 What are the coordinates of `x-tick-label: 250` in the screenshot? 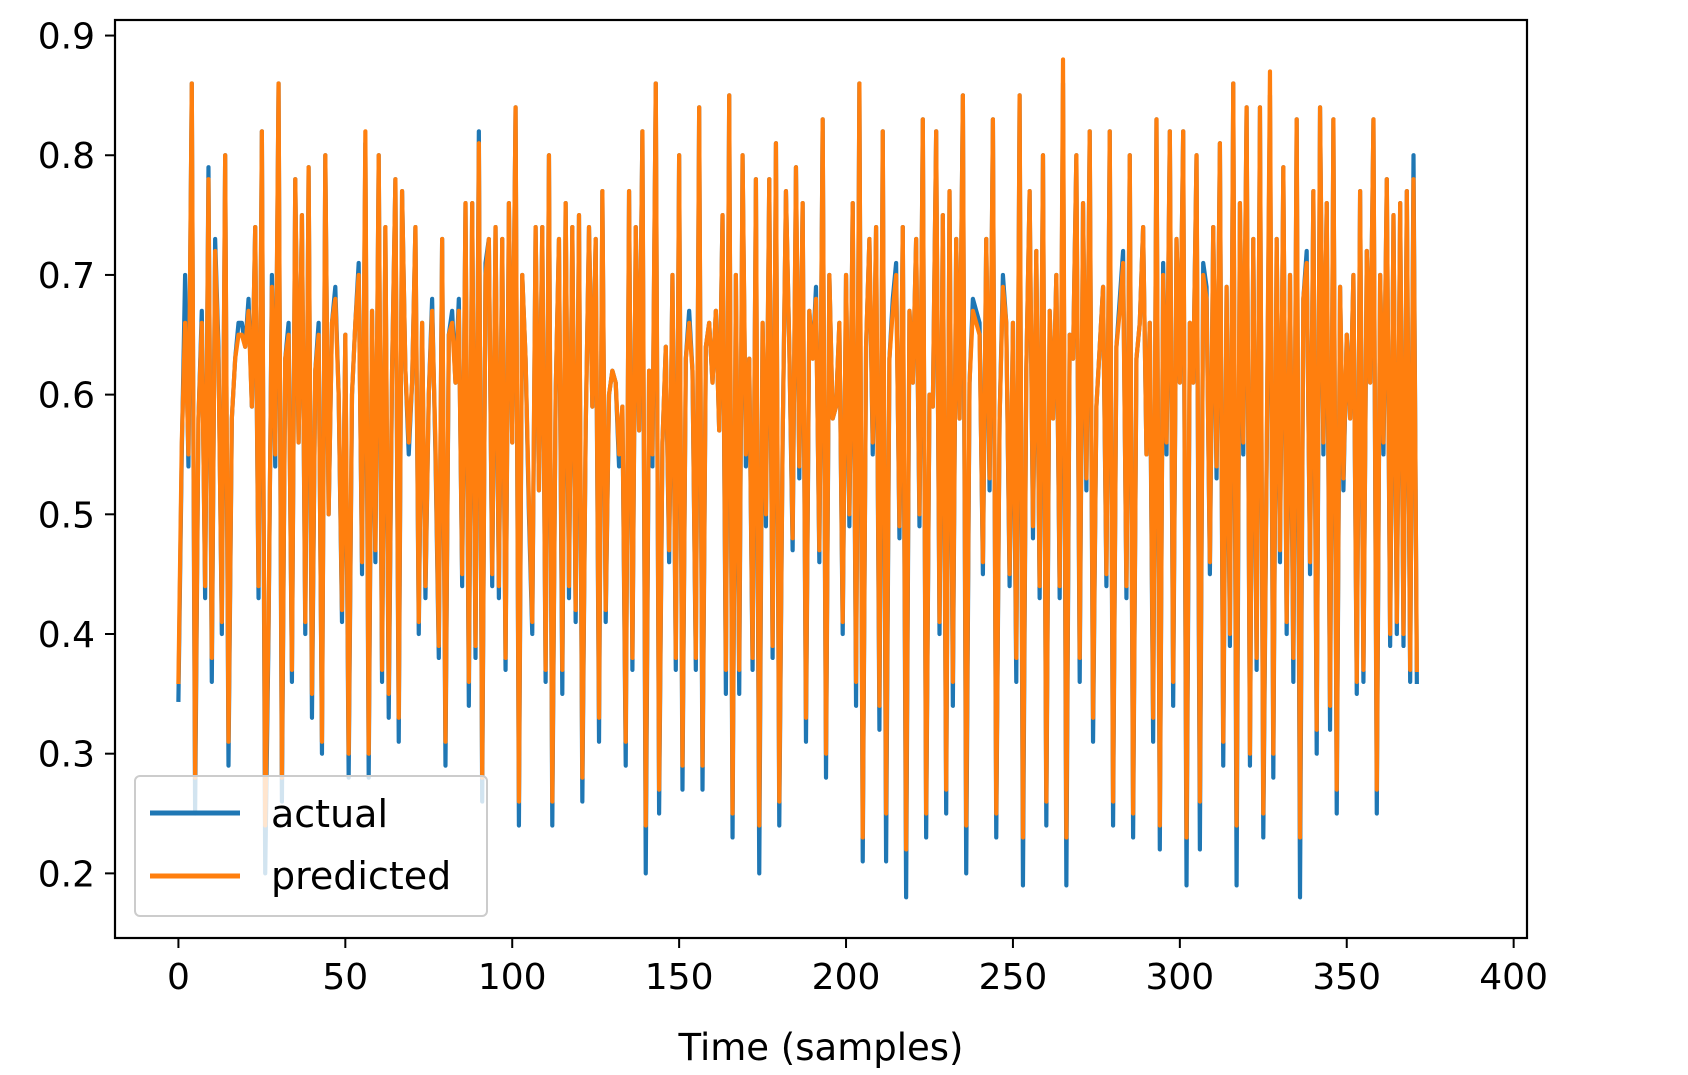 It's located at (1013, 977).